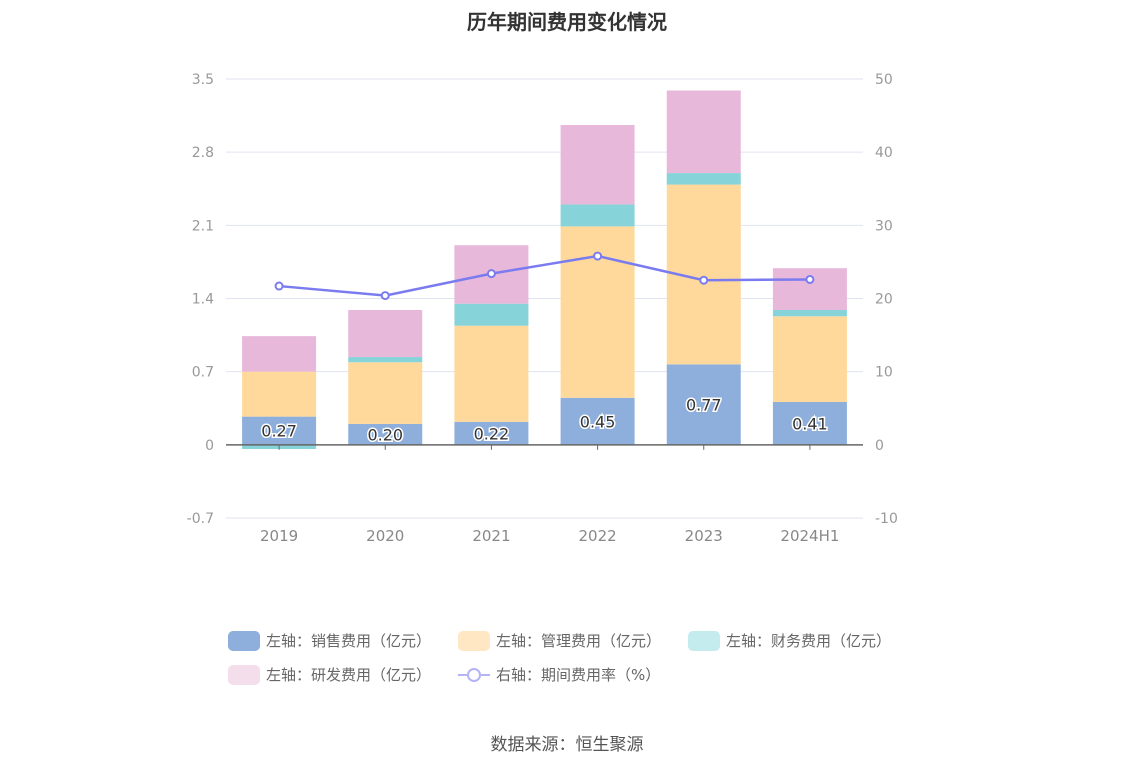 The width and height of the screenshot is (1134, 766). I want to click on x-tick-label: 2023, so click(704, 536).